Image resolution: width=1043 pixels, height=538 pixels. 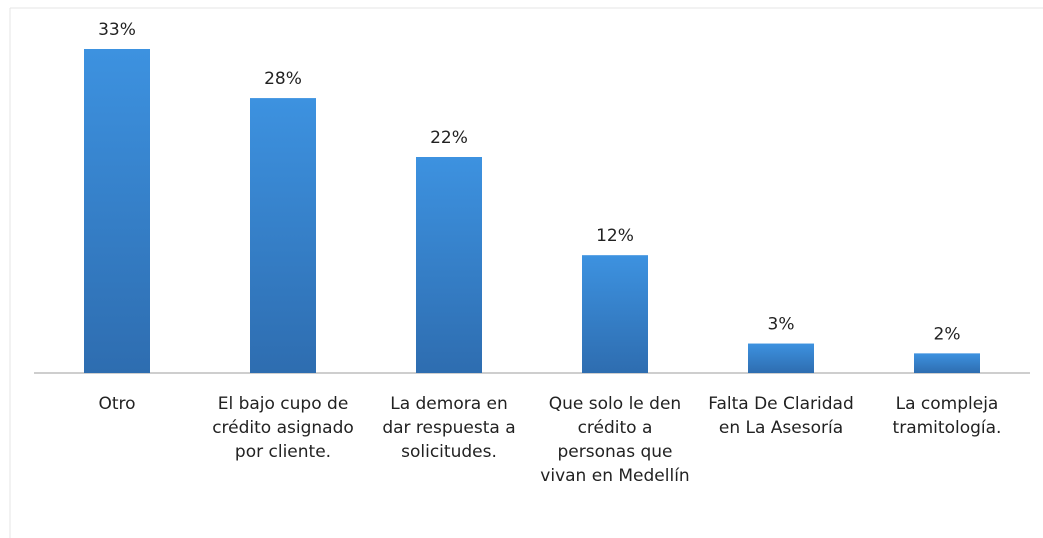 What do you see at coordinates (117, 30) in the screenshot?
I see `value-label: 33%` at bounding box center [117, 30].